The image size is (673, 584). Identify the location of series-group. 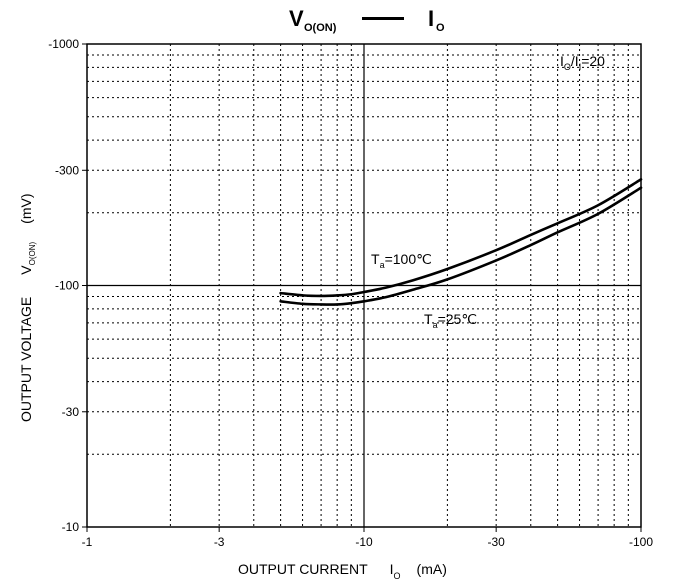
(461, 242).